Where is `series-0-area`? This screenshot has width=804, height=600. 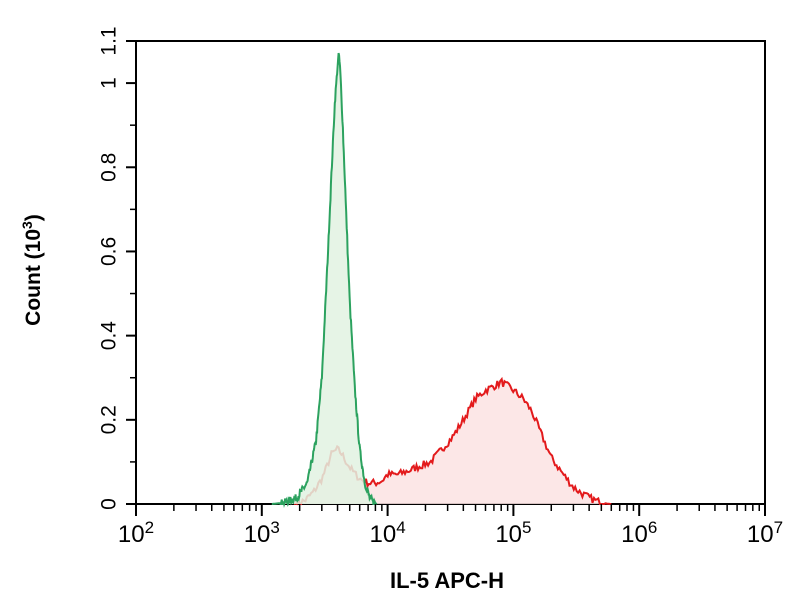 series-0-area is located at coordinates (324, 278).